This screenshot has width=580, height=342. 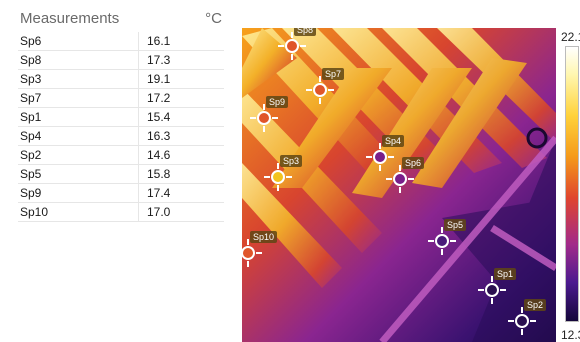 What do you see at coordinates (455, 225) in the screenshot?
I see `spot-label: Sp5` at bounding box center [455, 225].